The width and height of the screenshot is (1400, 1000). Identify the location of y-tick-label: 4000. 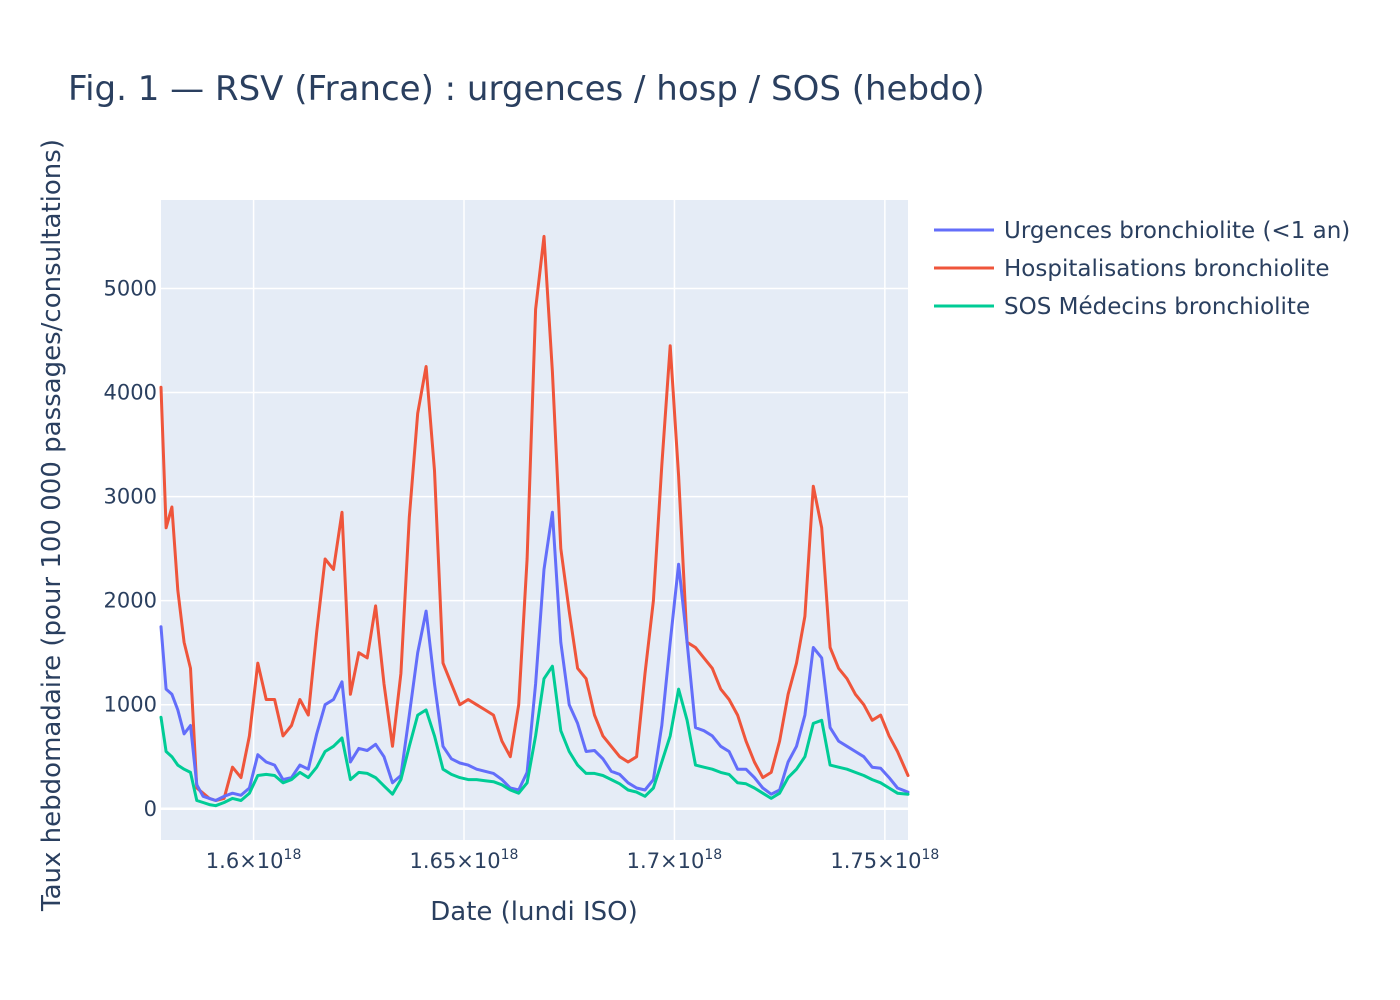
(130, 393).